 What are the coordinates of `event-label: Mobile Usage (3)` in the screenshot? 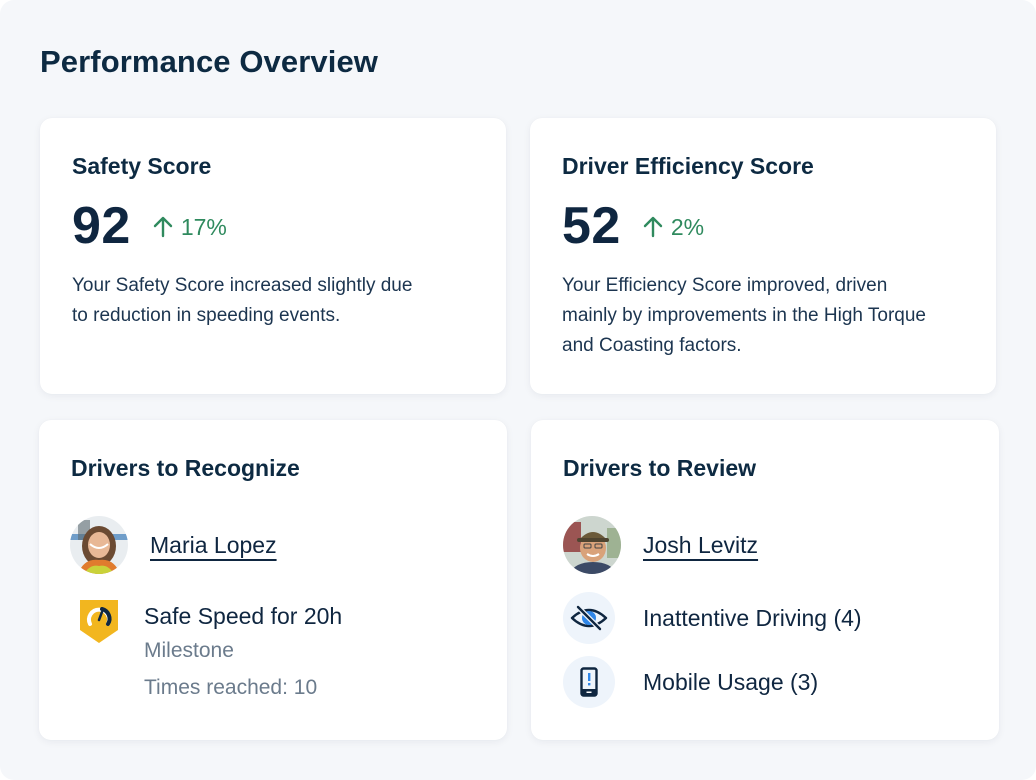 It's located at (731, 681).